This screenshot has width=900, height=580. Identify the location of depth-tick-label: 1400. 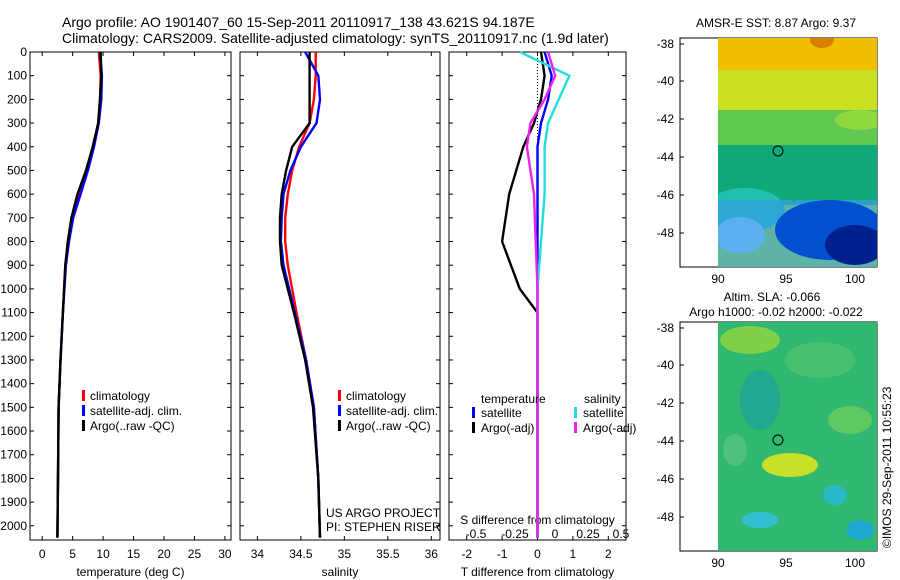
(13, 384).